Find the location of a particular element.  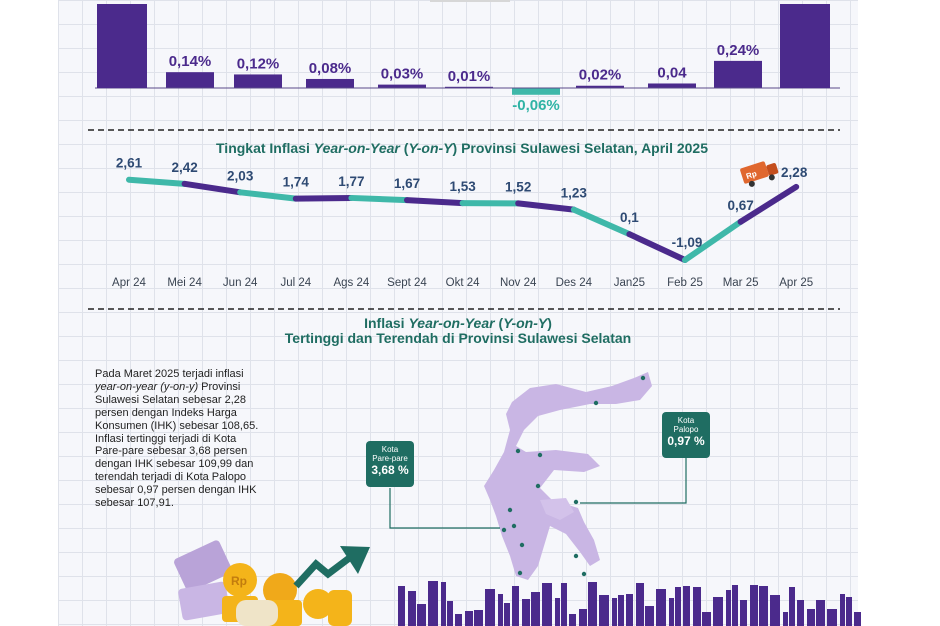

money-illustration: Rp is located at coordinates (263, 583).